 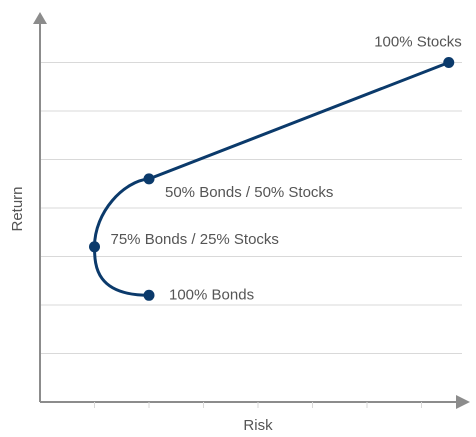 I want to click on point-label-4: 100% Stocks, so click(x=418, y=42).